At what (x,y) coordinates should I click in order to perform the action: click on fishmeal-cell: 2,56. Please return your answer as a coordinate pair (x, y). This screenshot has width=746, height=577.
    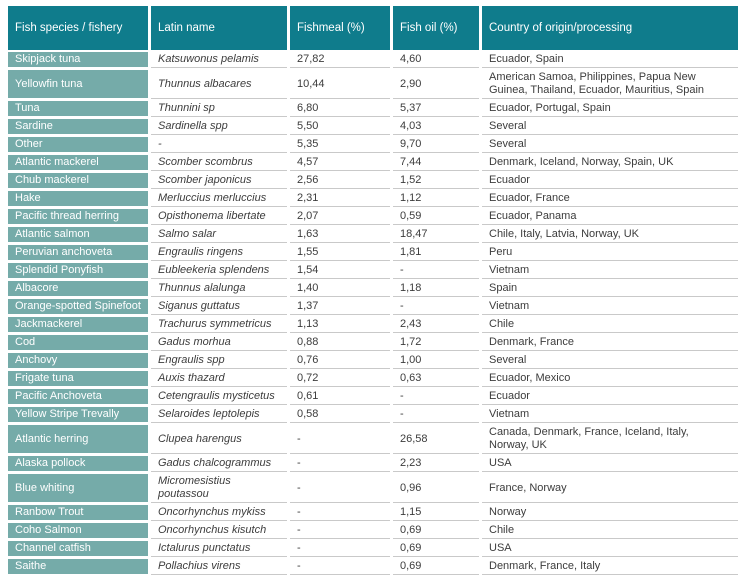
    Looking at the image, I should click on (340, 181).